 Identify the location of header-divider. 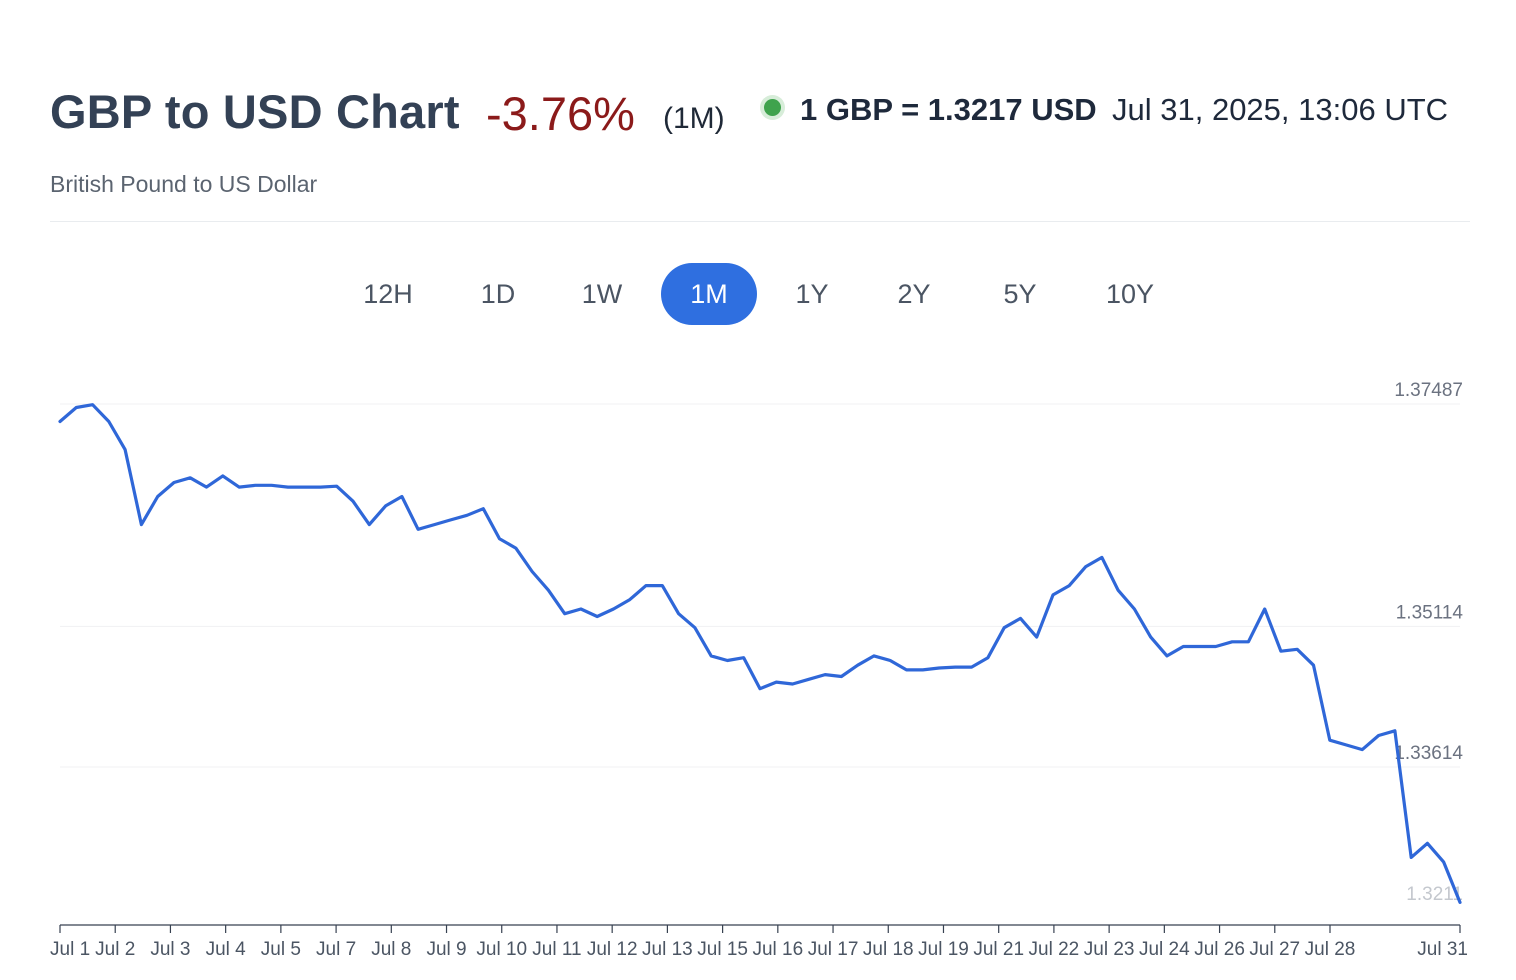
(760, 221).